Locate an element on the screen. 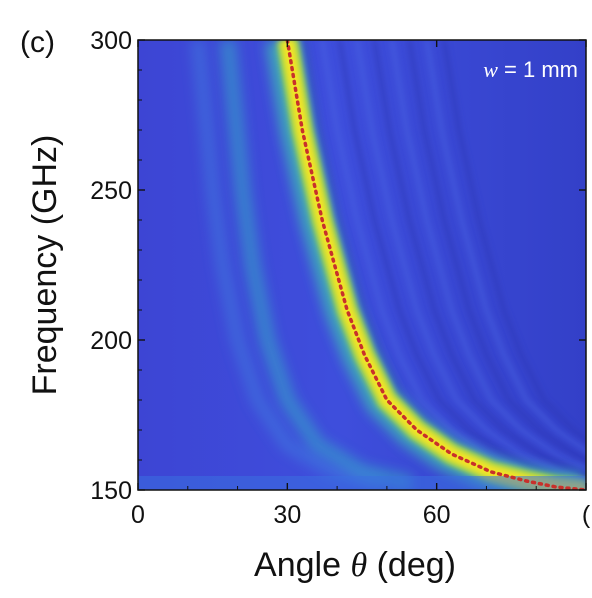  x-tick-label: 30 is located at coordinates (287, 515).